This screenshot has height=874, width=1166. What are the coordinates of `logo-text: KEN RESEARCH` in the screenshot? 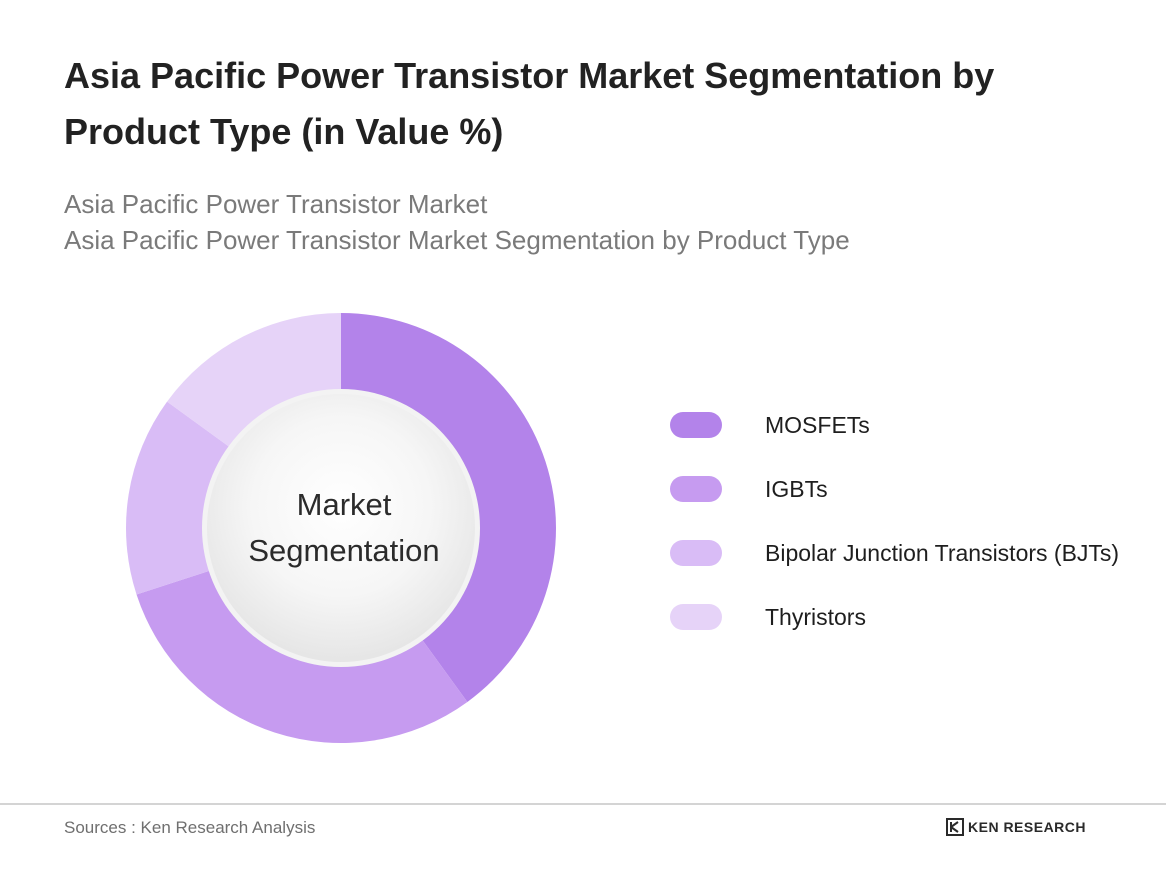 It's located at (1027, 827).